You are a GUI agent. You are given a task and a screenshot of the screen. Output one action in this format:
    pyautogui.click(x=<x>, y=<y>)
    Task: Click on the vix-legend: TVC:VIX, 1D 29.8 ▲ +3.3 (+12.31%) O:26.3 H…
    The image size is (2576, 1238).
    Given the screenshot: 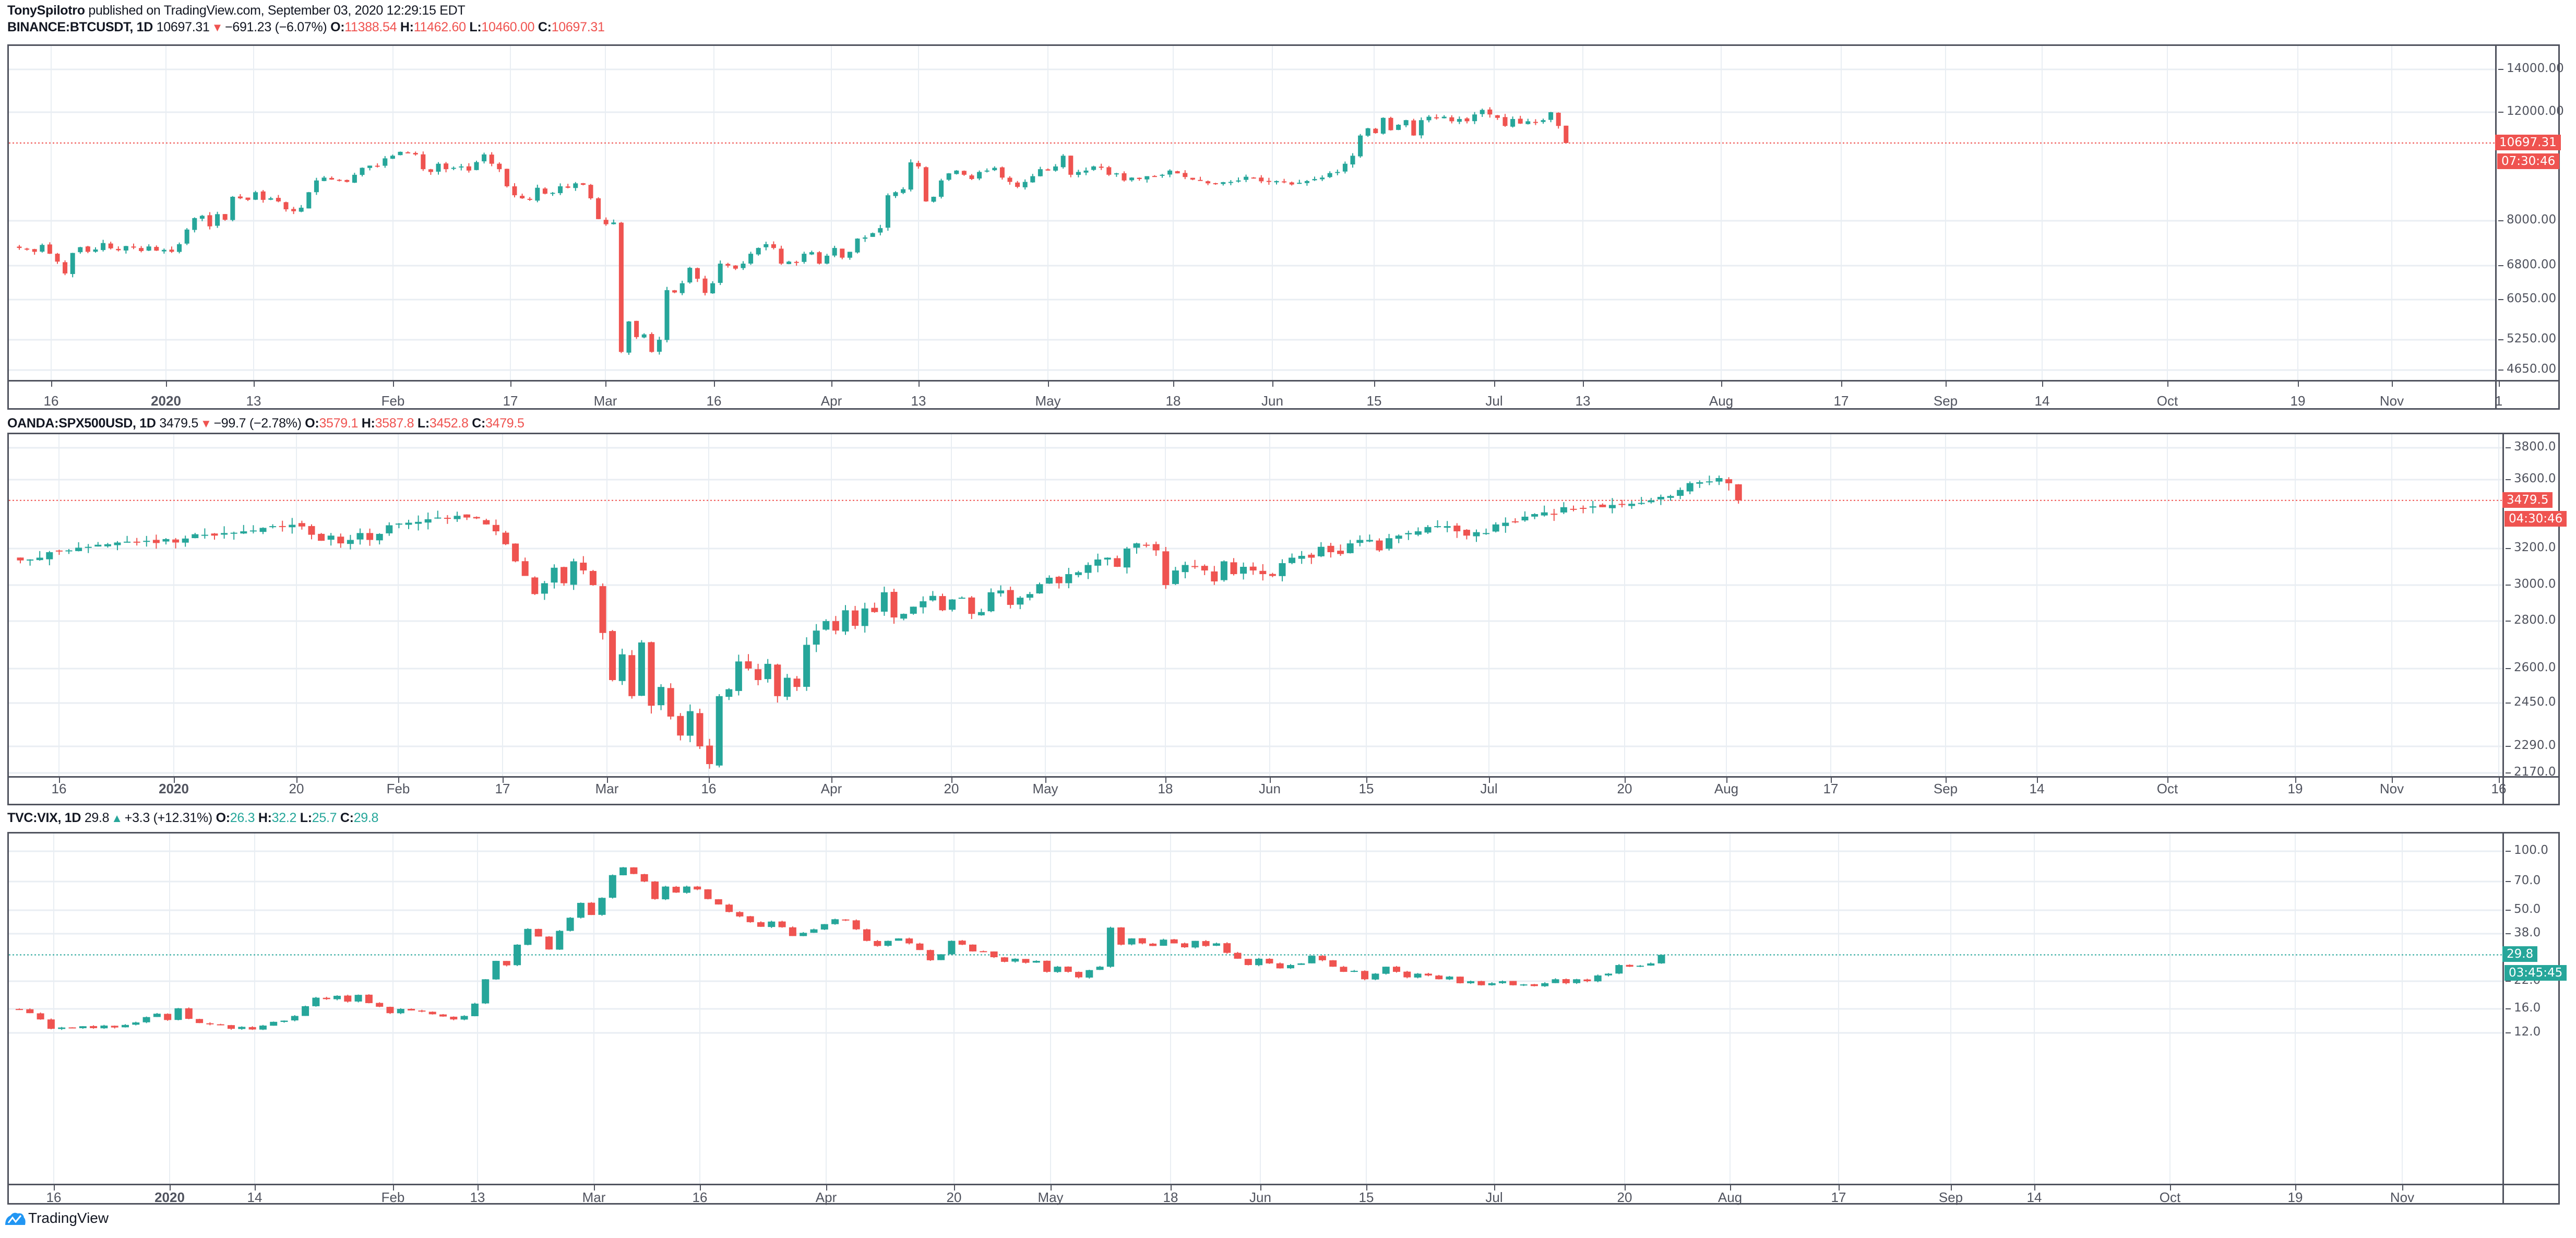 What is the action you would take?
    pyautogui.click(x=193, y=818)
    